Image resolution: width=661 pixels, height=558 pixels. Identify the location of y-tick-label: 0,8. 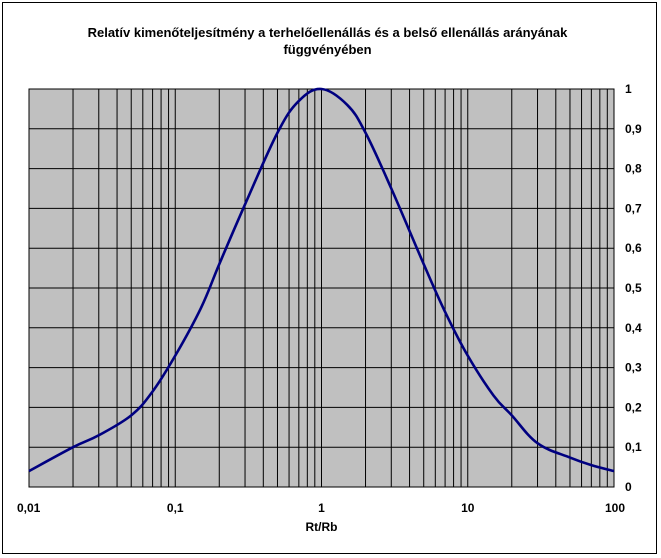
(633, 169).